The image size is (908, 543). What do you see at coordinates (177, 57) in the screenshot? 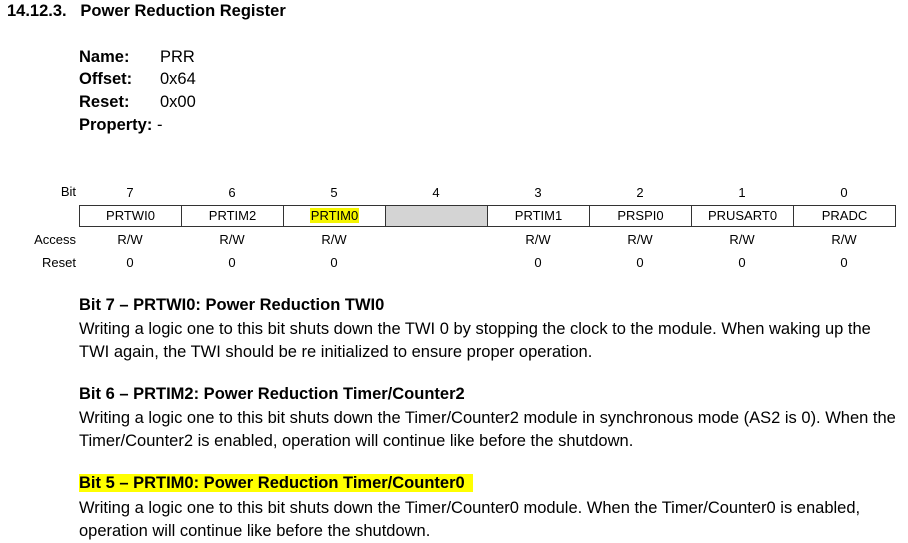
I see `name-value: PRR` at bounding box center [177, 57].